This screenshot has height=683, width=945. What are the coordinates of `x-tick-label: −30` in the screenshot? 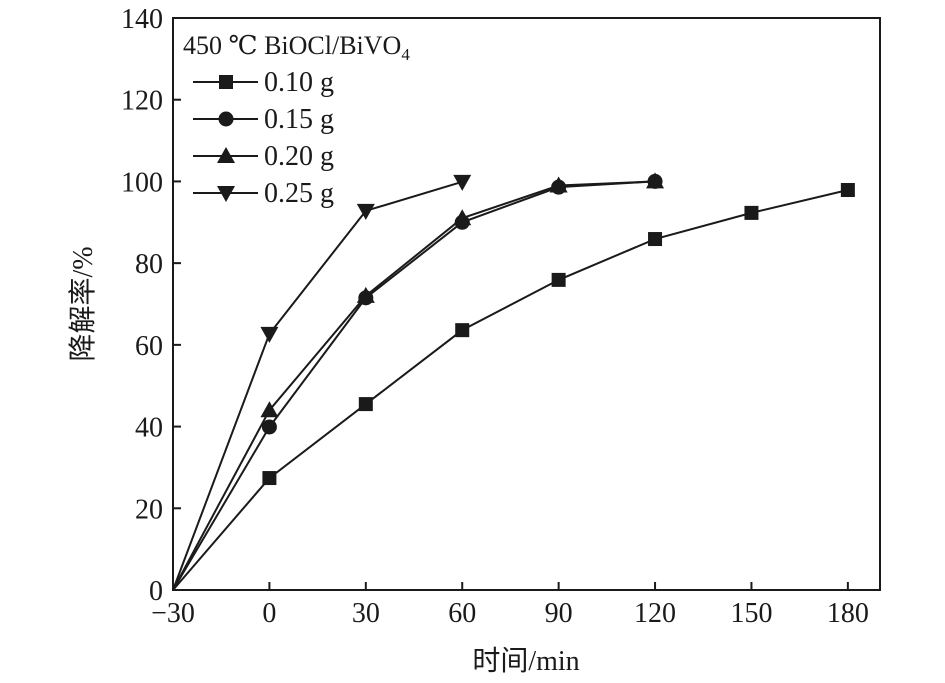 It's located at (173, 613).